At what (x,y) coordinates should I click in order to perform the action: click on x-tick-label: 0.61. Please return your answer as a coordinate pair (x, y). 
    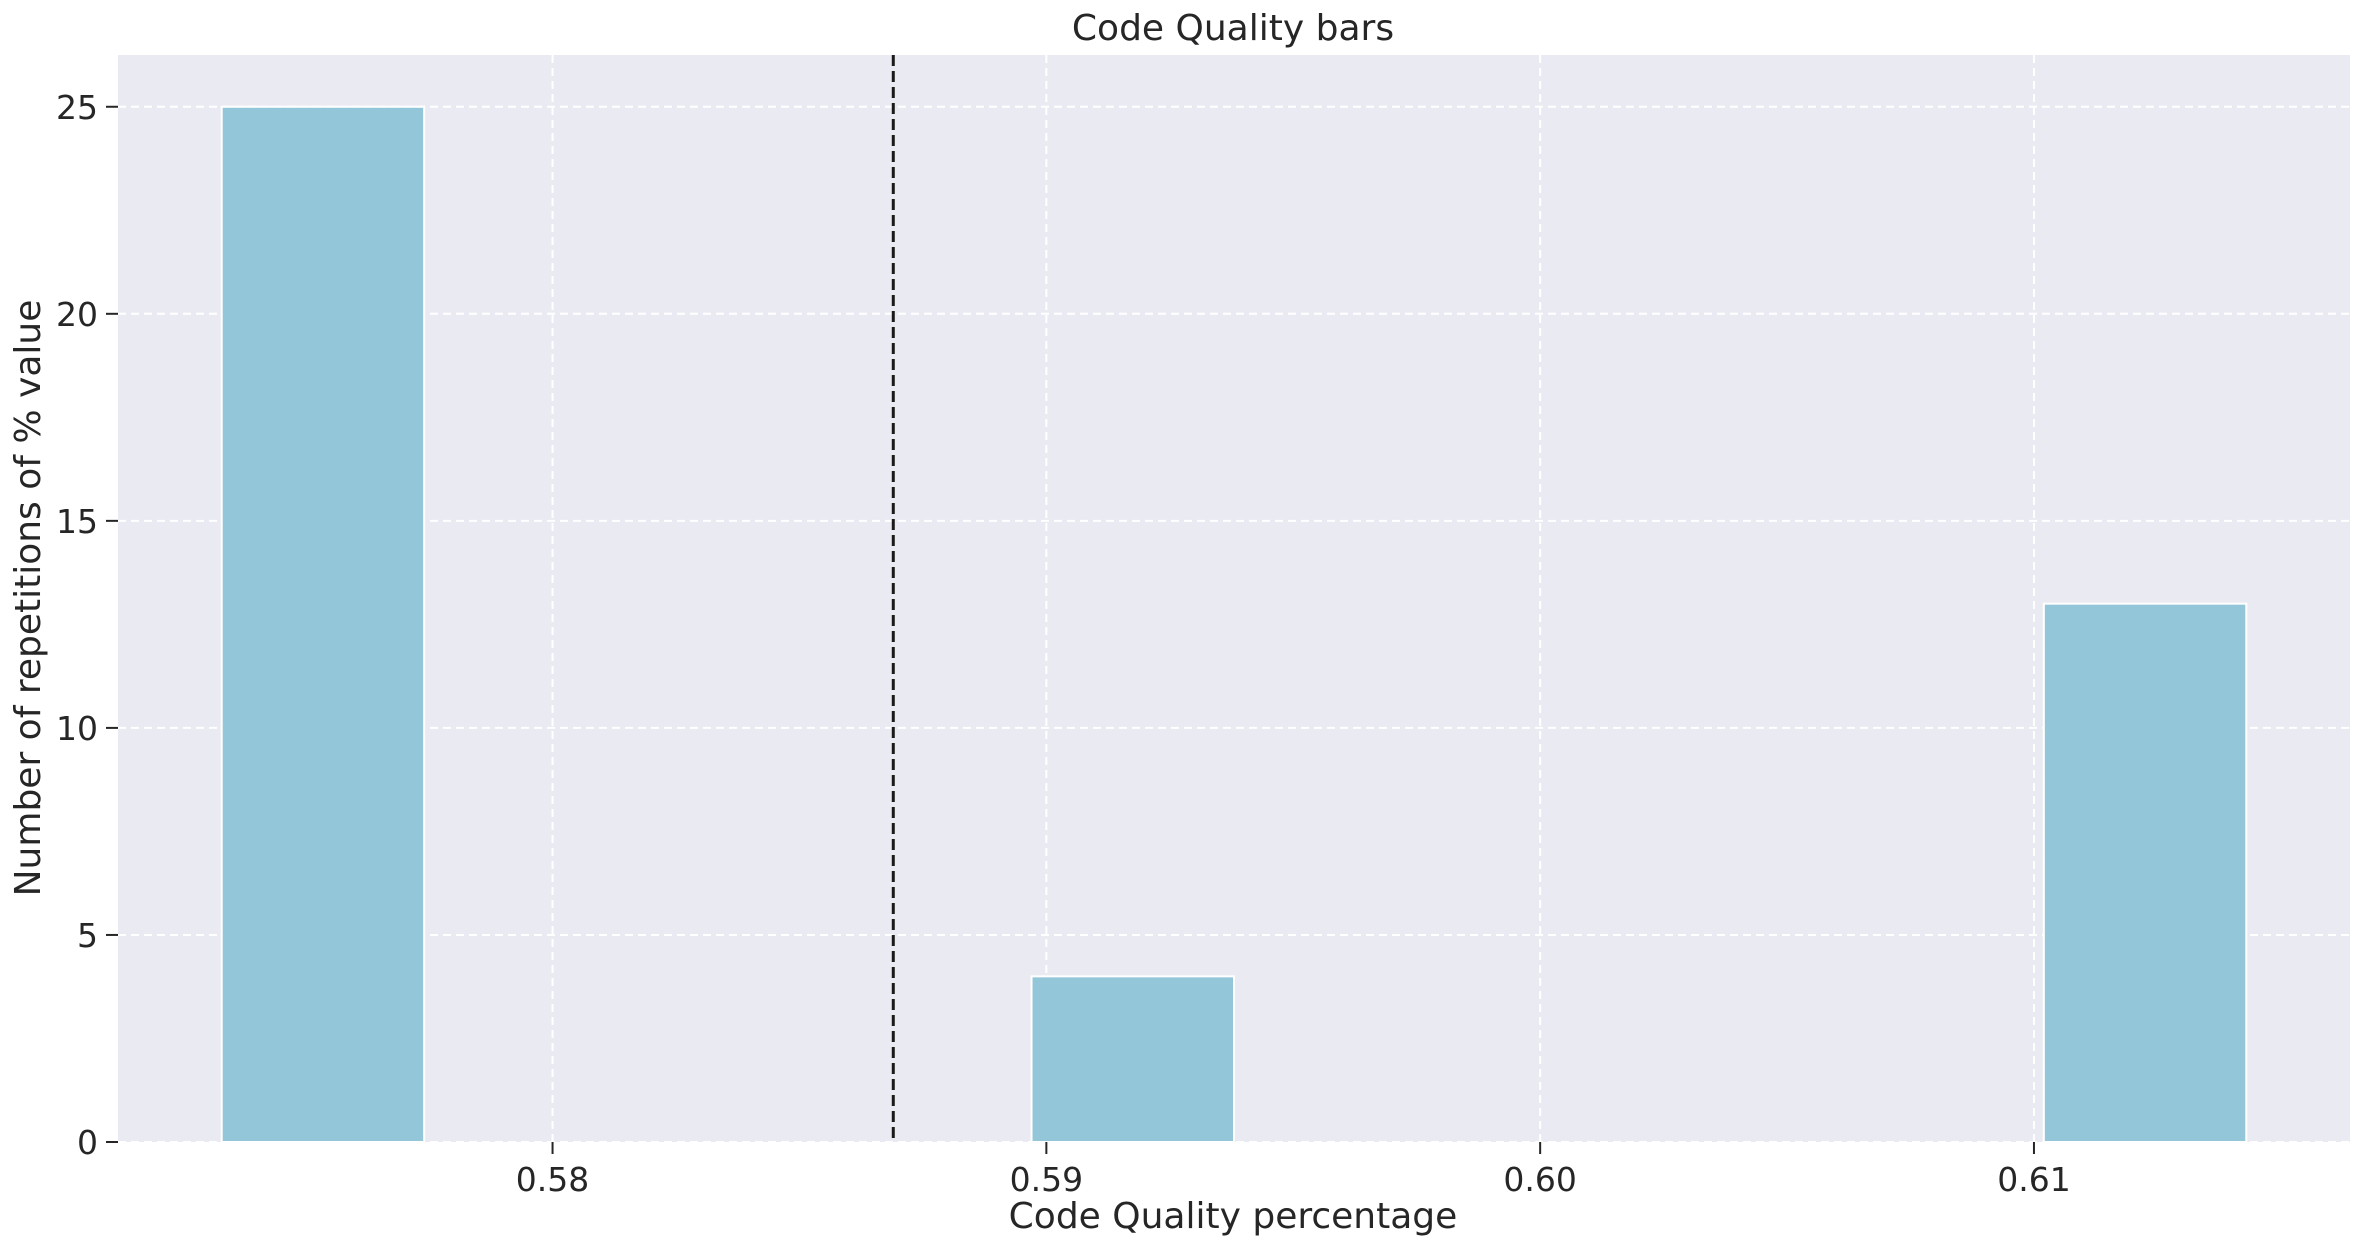
    Looking at the image, I should click on (2033, 1179).